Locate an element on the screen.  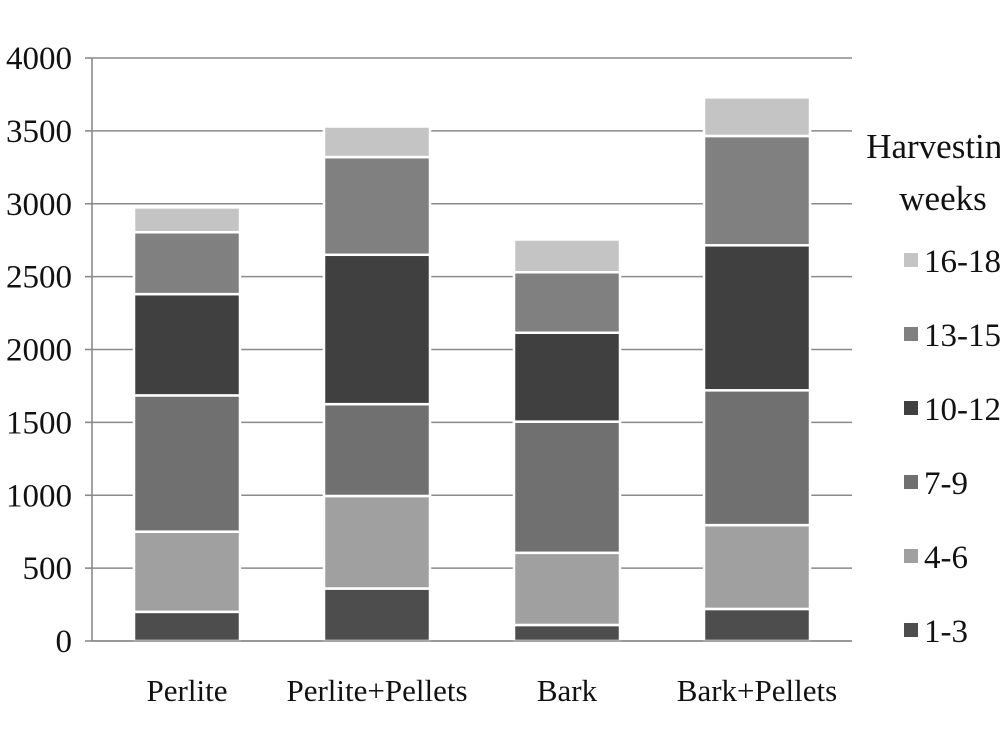
legend-title-line-1: Harvesting is located at coordinates (933, 146).